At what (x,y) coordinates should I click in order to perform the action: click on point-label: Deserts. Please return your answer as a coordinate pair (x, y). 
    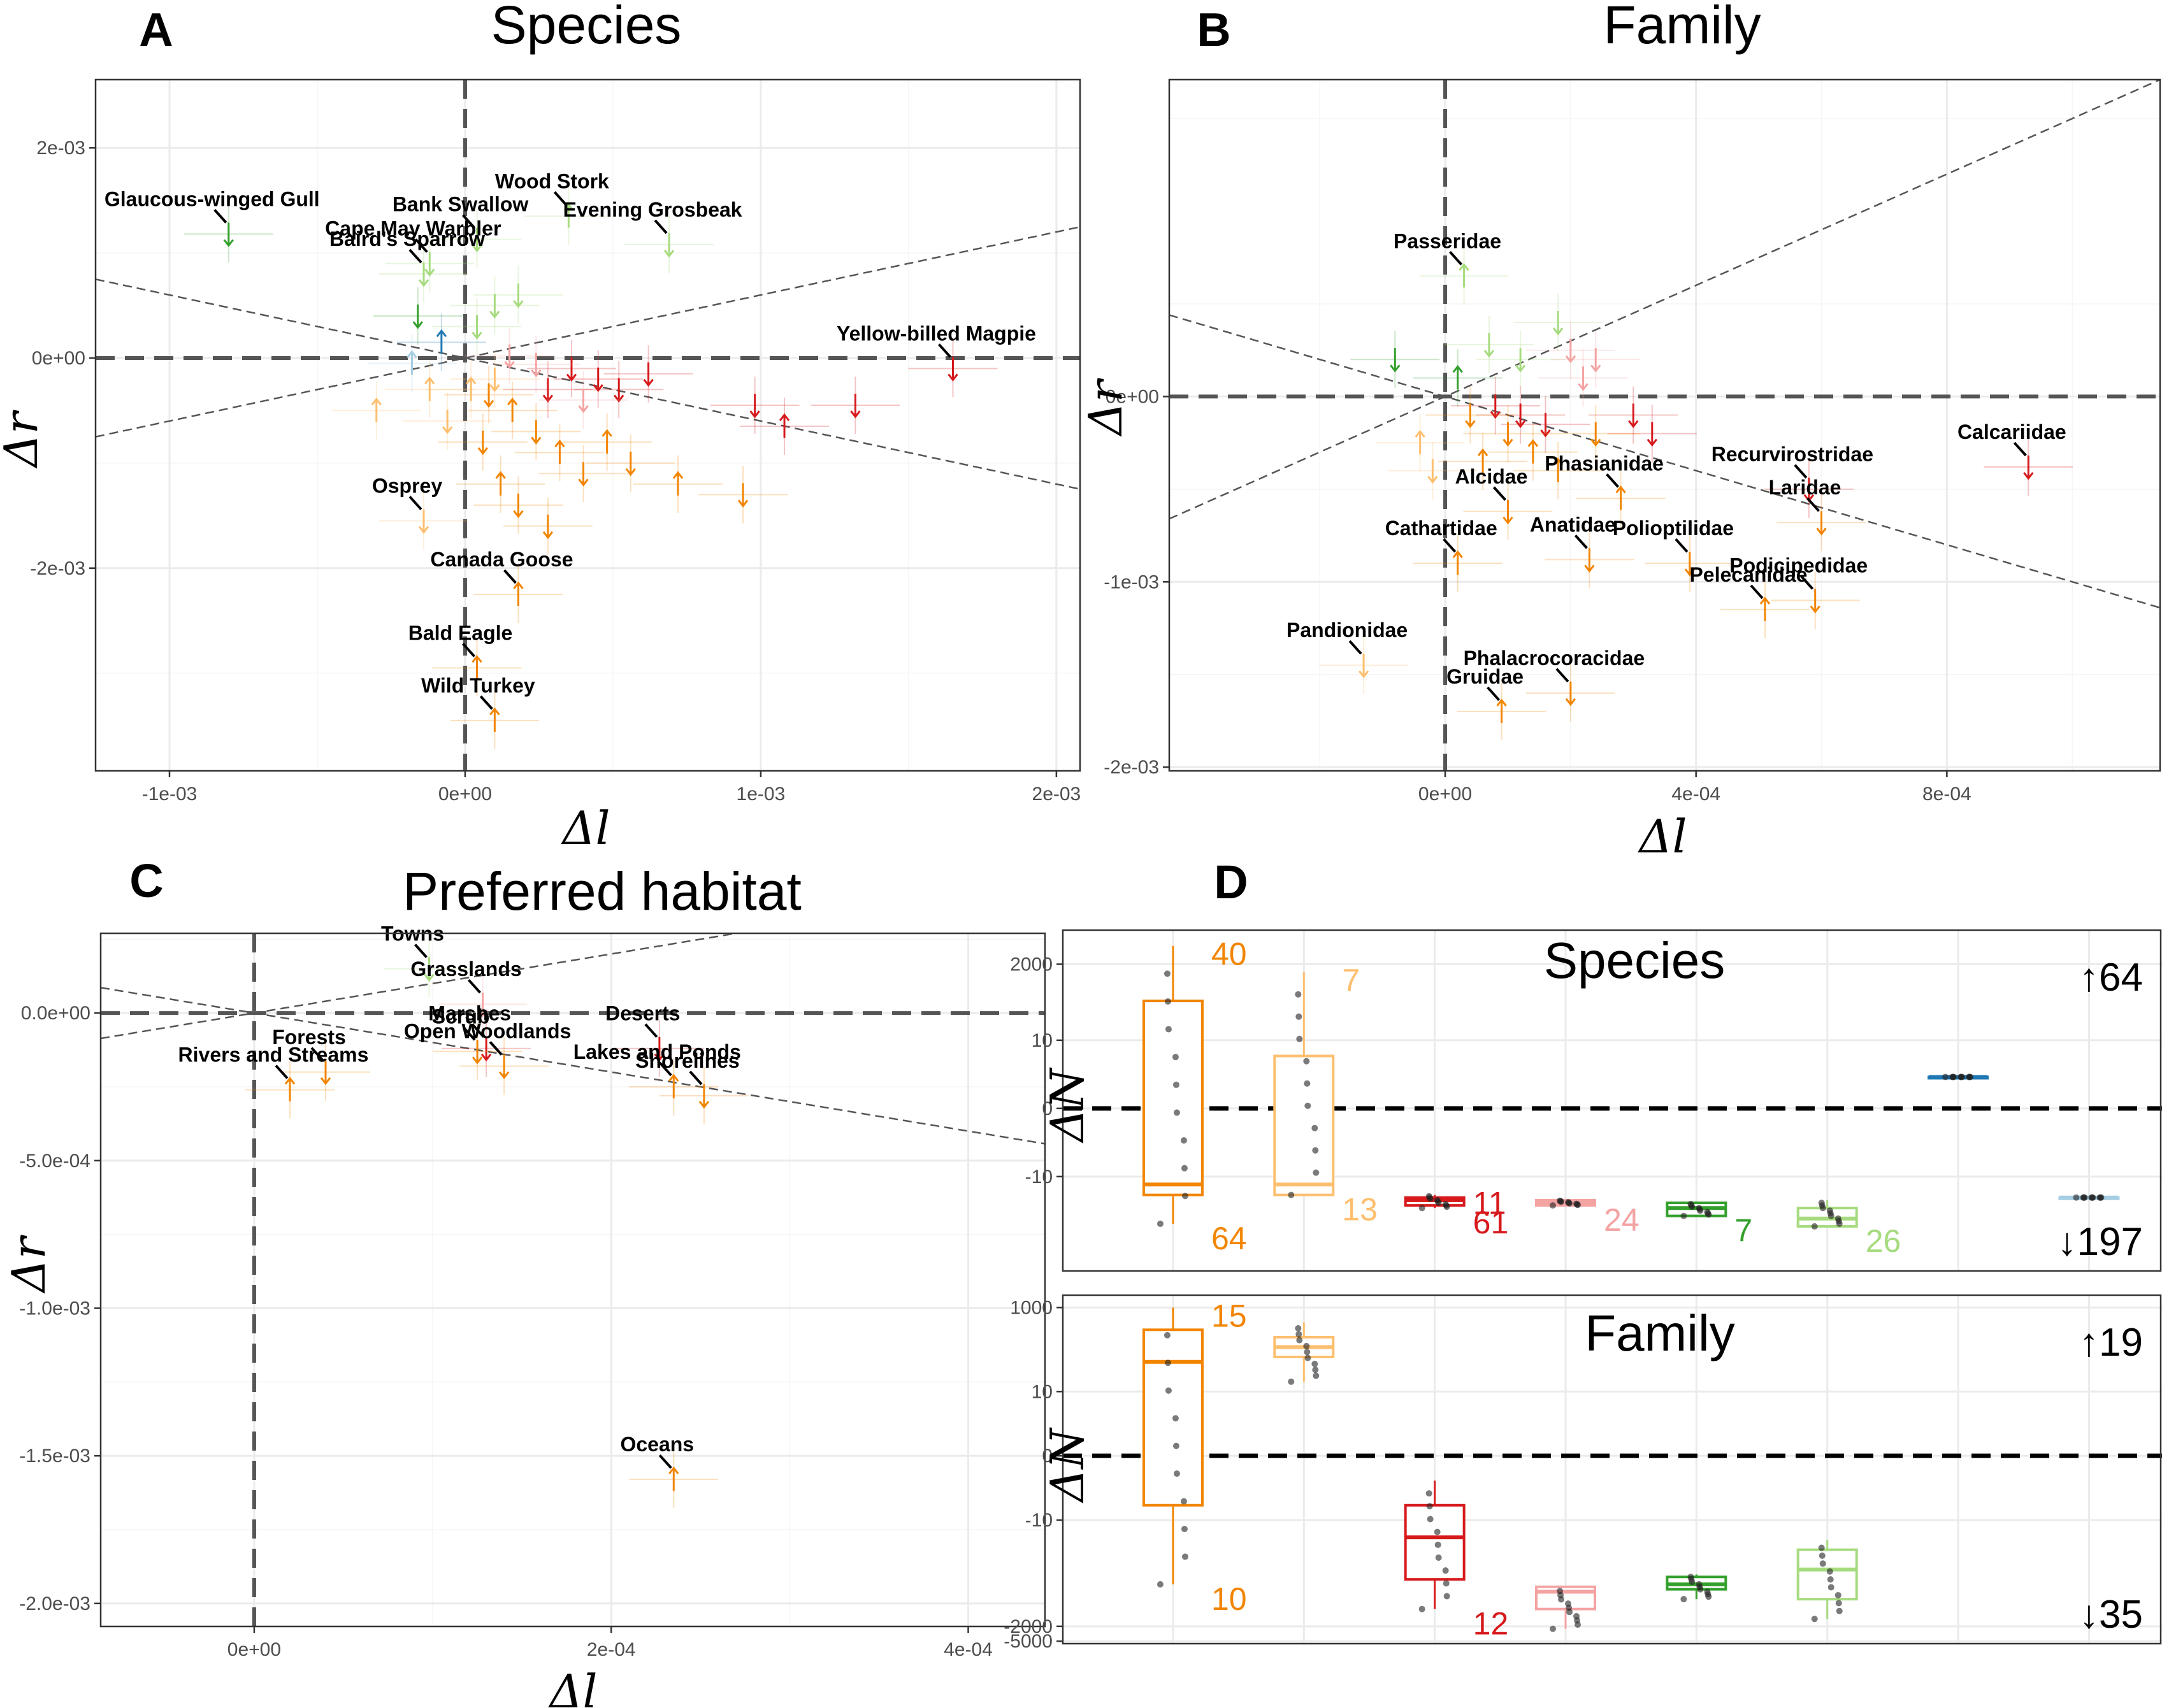
    Looking at the image, I should click on (643, 1013).